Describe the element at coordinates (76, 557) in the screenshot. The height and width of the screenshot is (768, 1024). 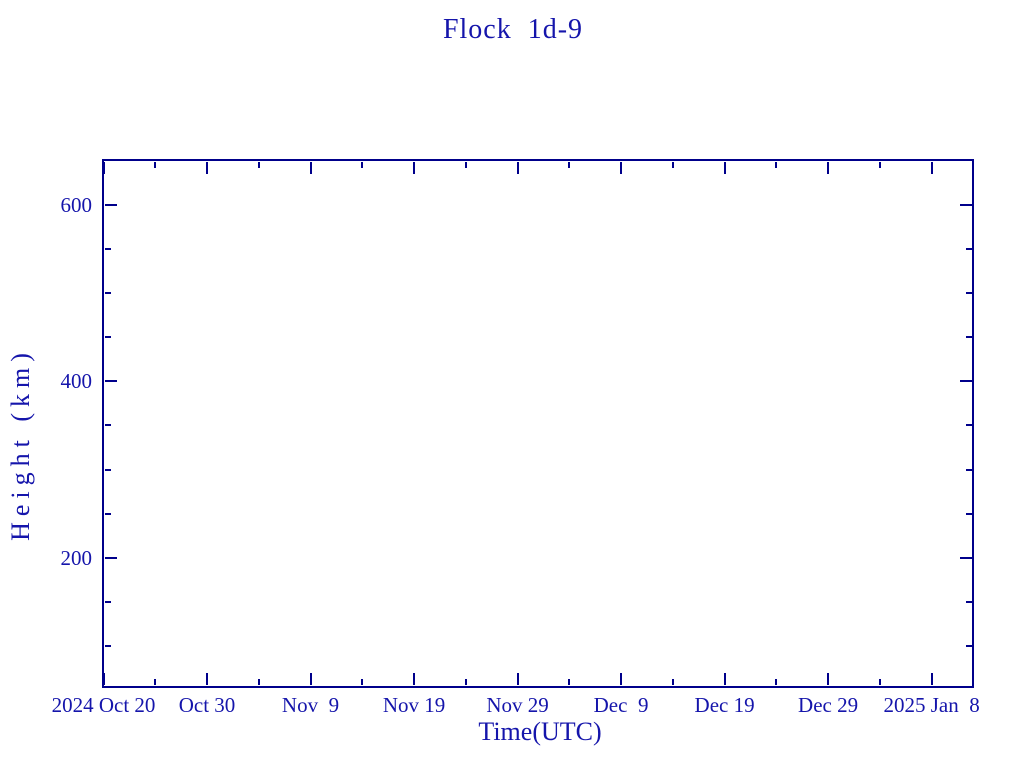
I see `y-tick-label: 200` at that location.